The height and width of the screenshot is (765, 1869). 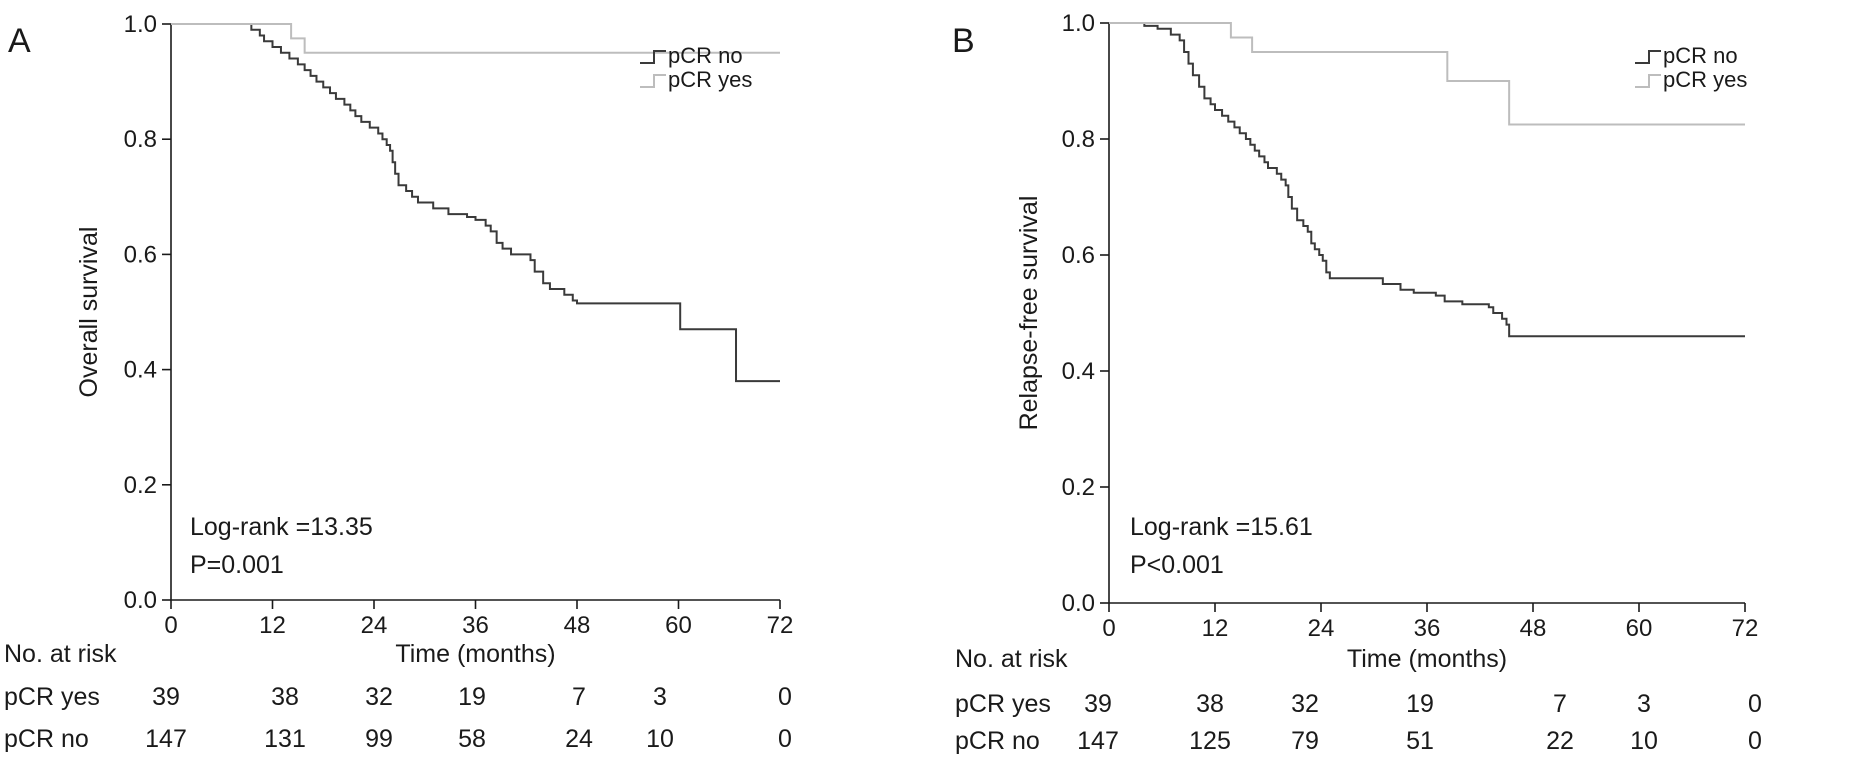 I want to click on risk-count: 51, so click(x=1420, y=741).